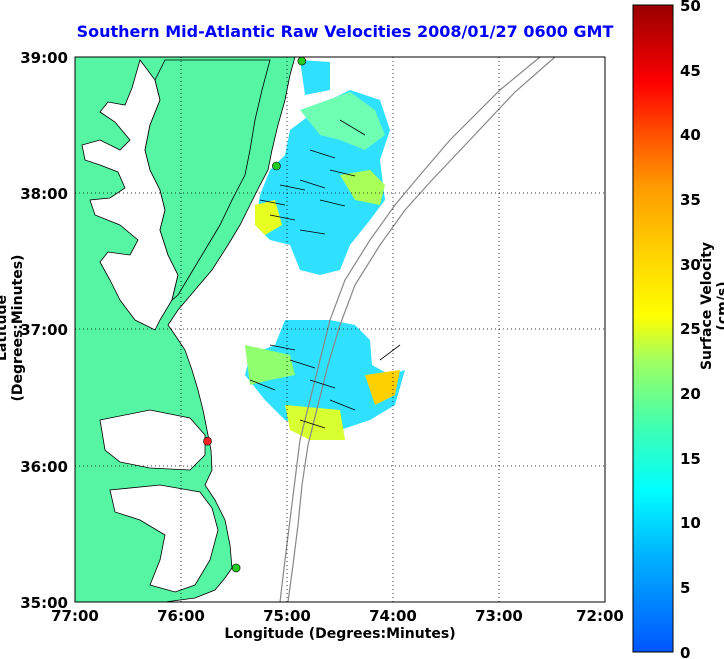 This screenshot has width=724, height=659. I want to click on colorbar-tick-label: 30, so click(690, 265).